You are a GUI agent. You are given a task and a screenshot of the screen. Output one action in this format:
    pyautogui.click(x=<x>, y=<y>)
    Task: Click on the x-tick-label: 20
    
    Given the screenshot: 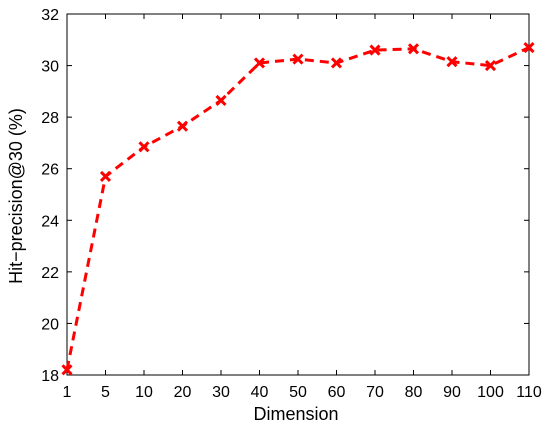 What is the action you would take?
    pyautogui.click(x=183, y=392)
    